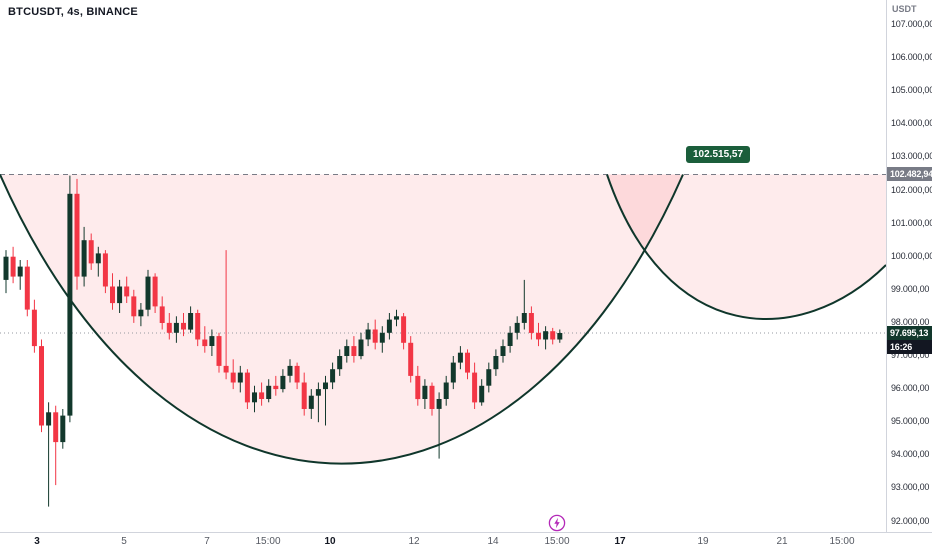 This screenshot has height=550, width=932. Describe the element at coordinates (493, 541) in the screenshot. I see `time-axis-label: 14` at that location.